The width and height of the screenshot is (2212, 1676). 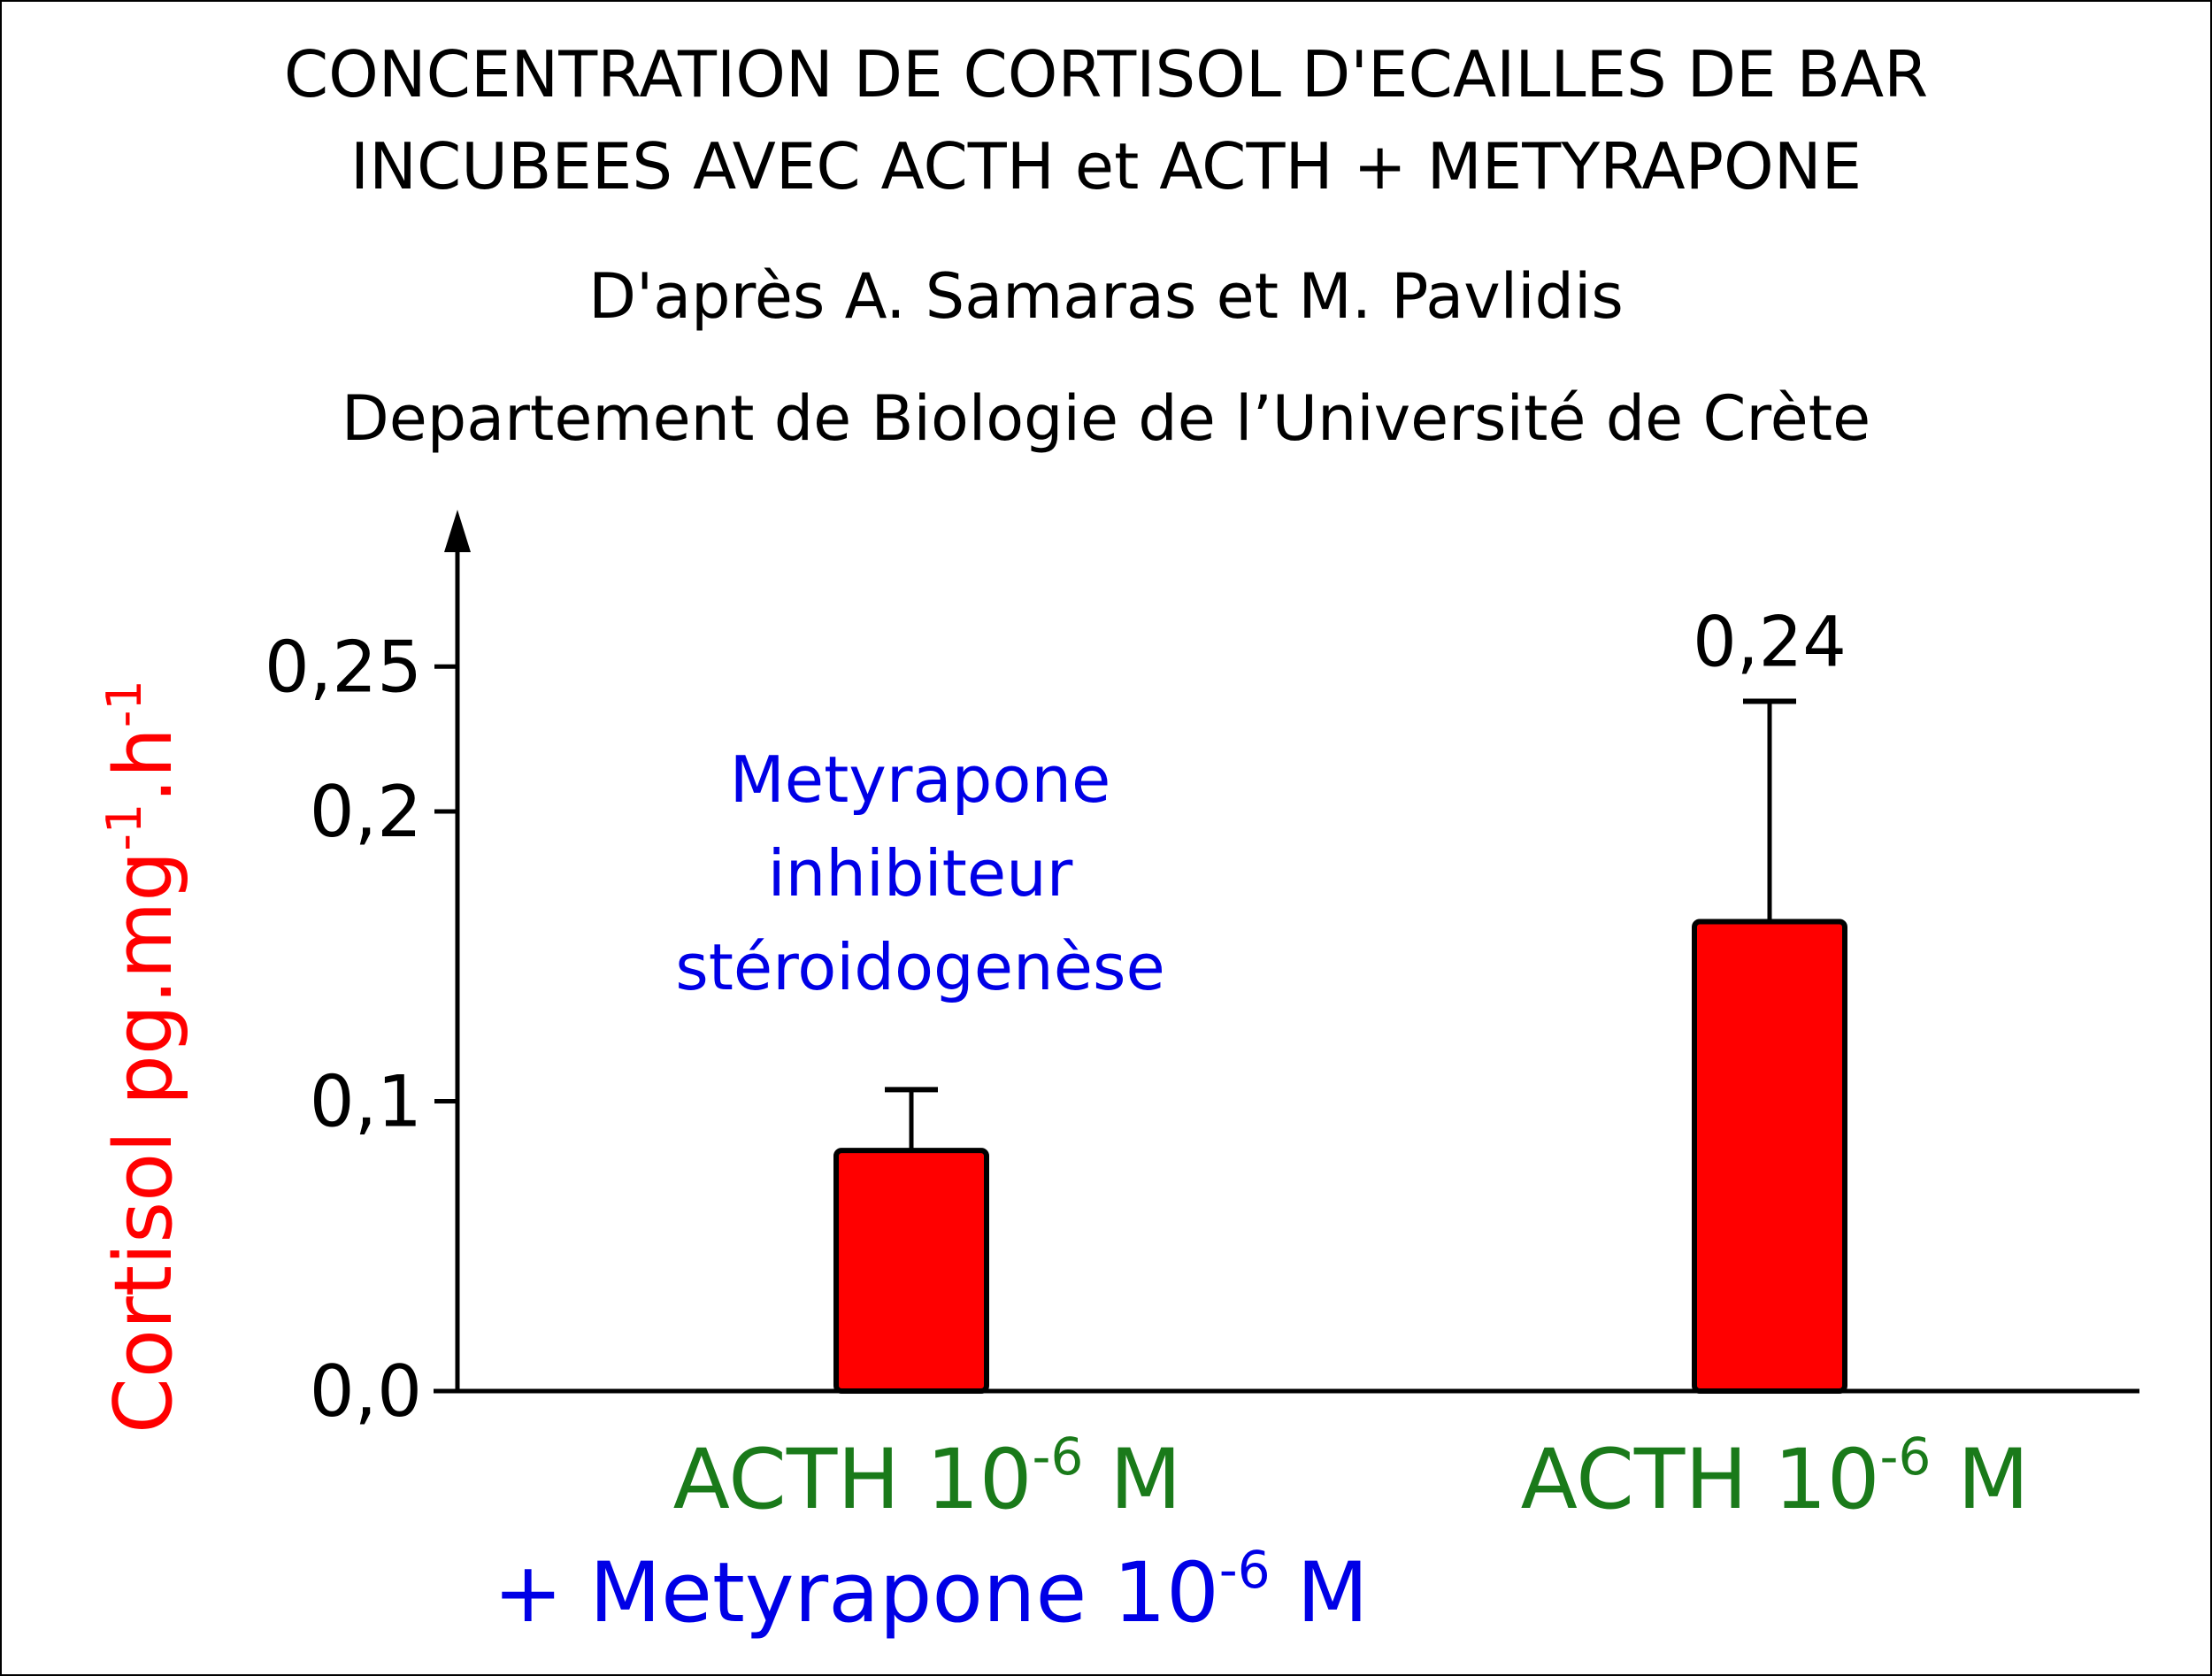 I want to click on y-axis-label: Cortisol pg.mg-1.h-1, so click(x=143, y=1057).